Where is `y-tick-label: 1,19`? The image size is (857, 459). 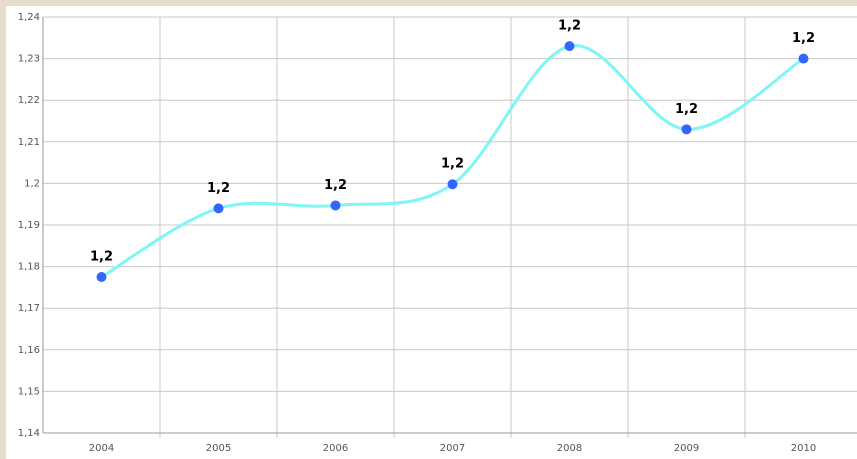 y-tick-label: 1,19 is located at coordinates (29, 225).